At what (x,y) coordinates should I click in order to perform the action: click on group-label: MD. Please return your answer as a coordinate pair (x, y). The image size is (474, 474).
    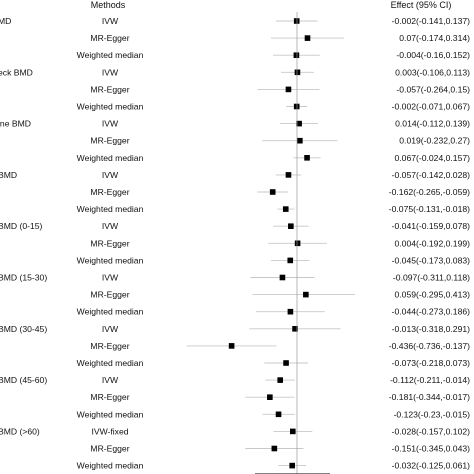
    Looking at the image, I should click on (5, 21).